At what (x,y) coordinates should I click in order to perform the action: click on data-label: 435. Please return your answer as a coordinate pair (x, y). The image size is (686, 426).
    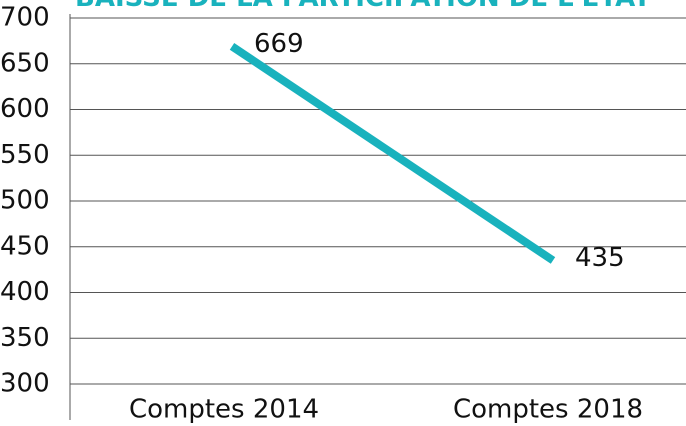
    Looking at the image, I should click on (600, 258).